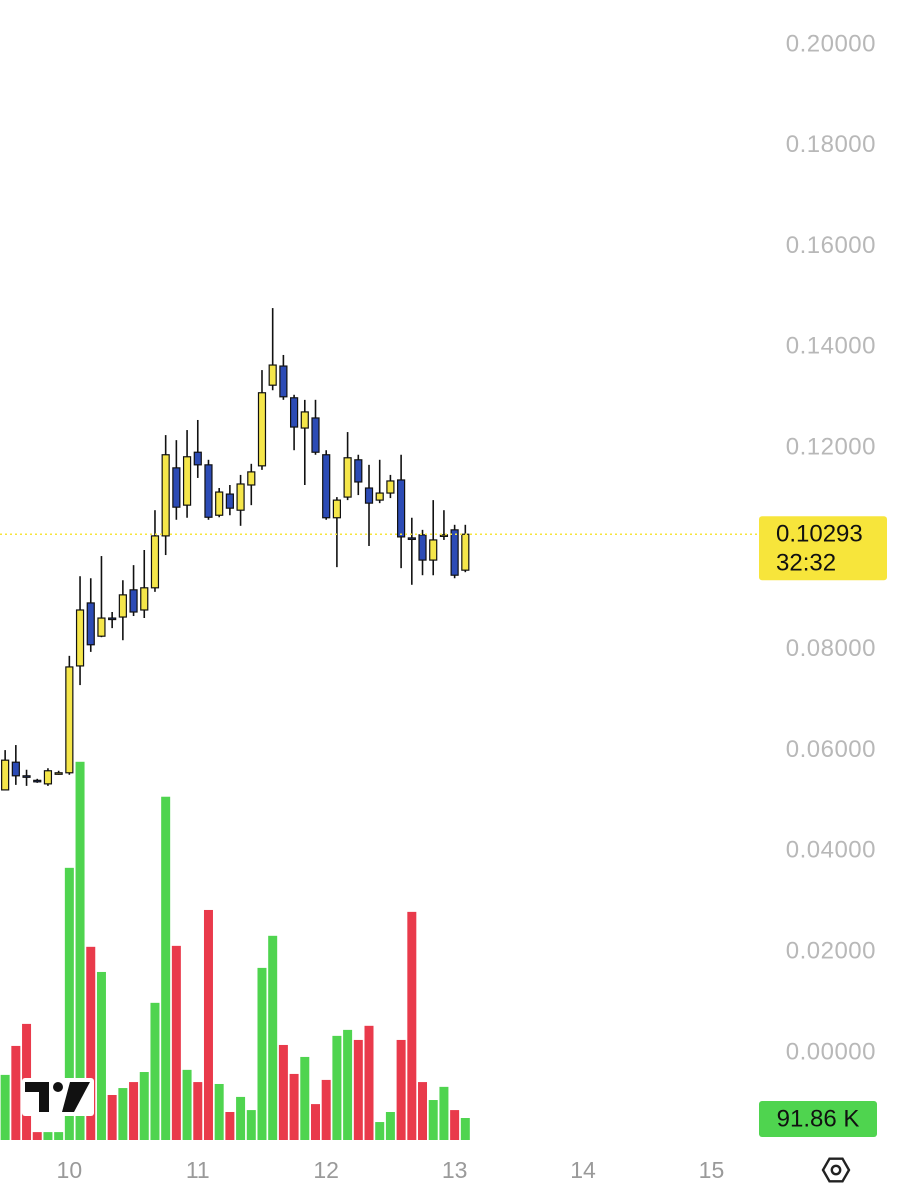 The width and height of the screenshot is (915, 1200). I want to click on x-tick-label: 12, so click(326, 1170).